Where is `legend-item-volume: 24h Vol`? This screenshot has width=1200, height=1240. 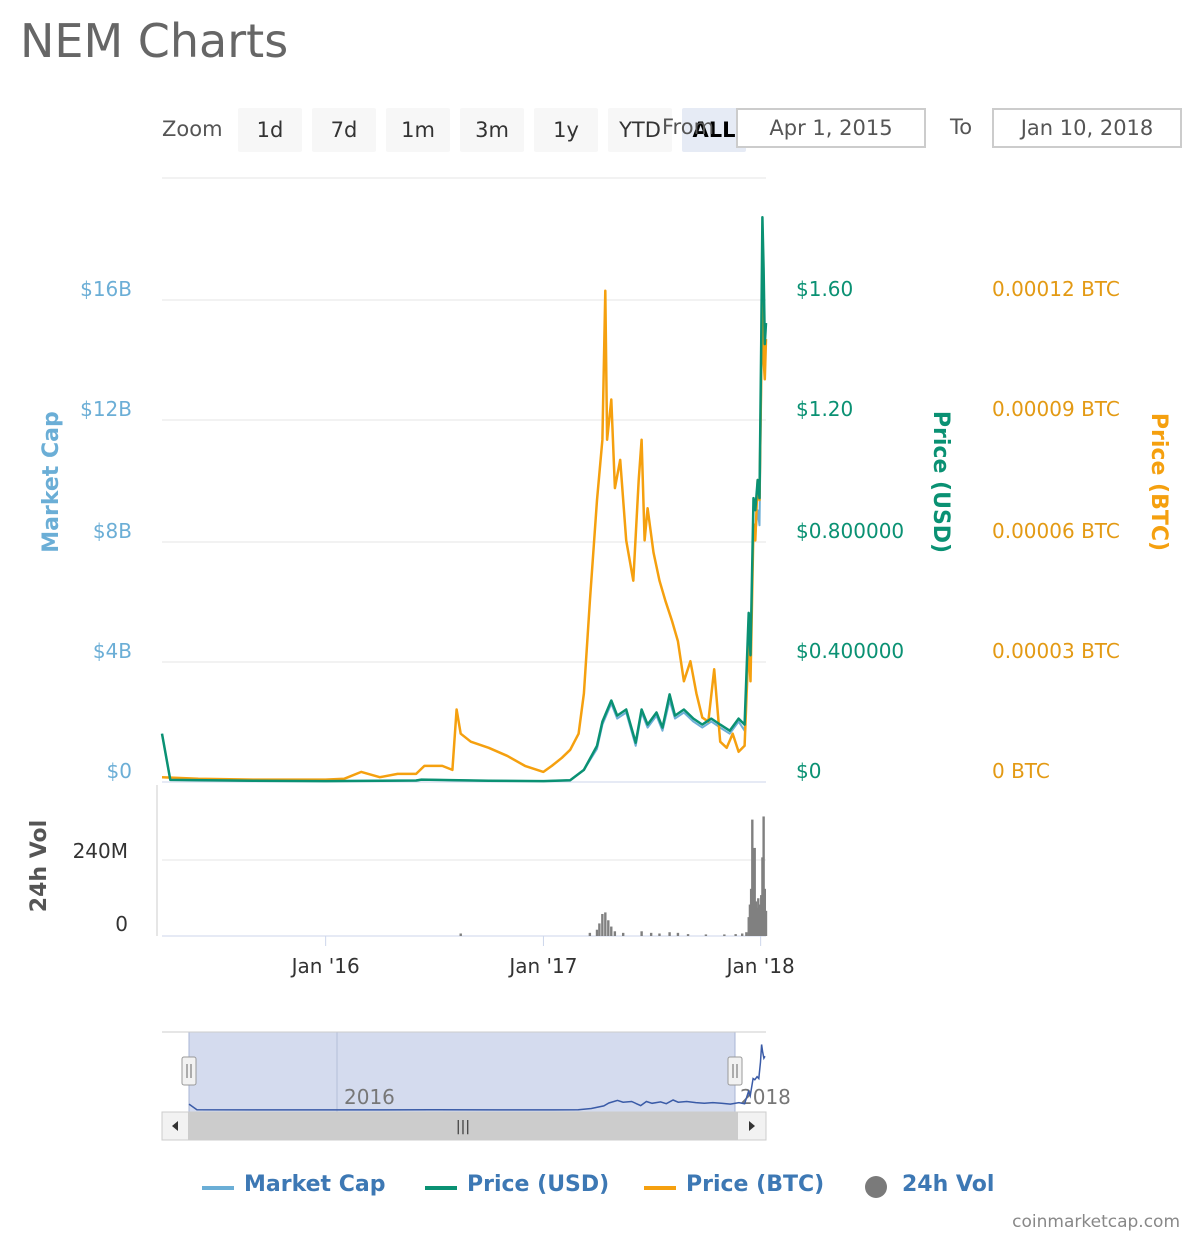
legend-item-volume: 24h Vol is located at coordinates (930, 1185).